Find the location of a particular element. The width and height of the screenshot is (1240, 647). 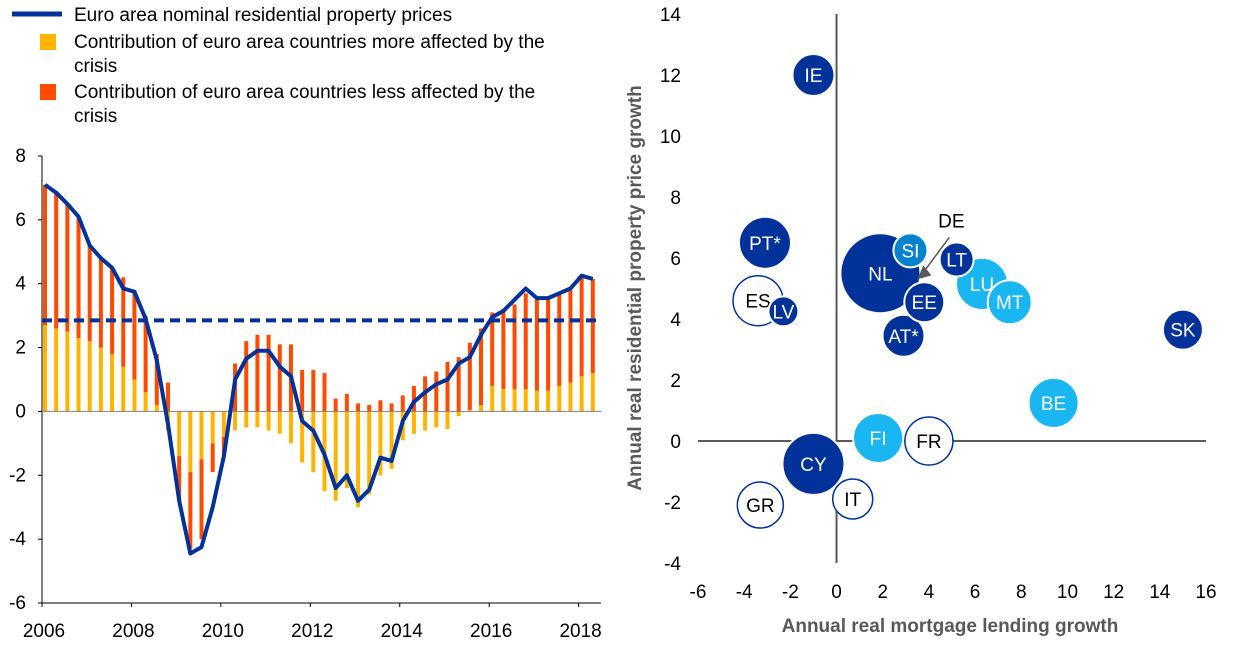

bubble-label: CY is located at coordinates (813, 465).